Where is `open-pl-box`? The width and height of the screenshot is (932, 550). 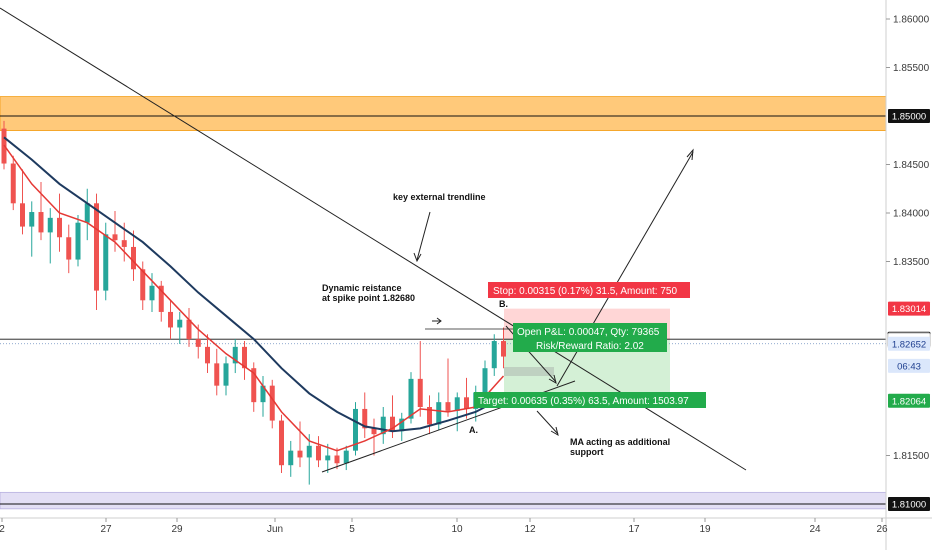 open-pl-box is located at coordinates (590, 330).